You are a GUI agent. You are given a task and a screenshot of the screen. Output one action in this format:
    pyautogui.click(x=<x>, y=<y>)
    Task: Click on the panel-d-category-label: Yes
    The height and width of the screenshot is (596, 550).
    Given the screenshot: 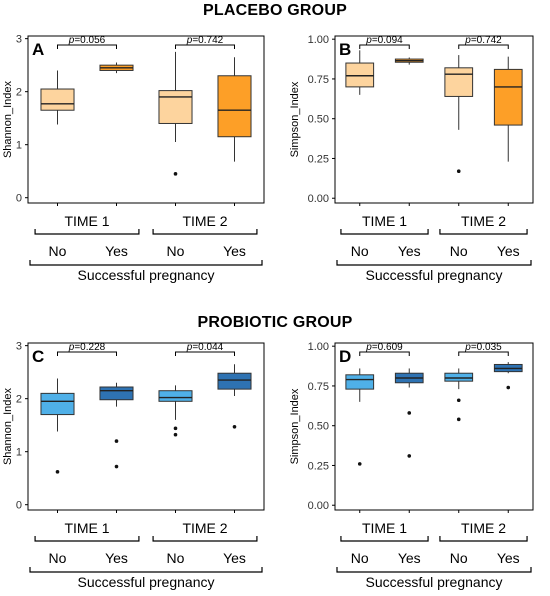 What is the action you would take?
    pyautogui.click(x=409, y=558)
    